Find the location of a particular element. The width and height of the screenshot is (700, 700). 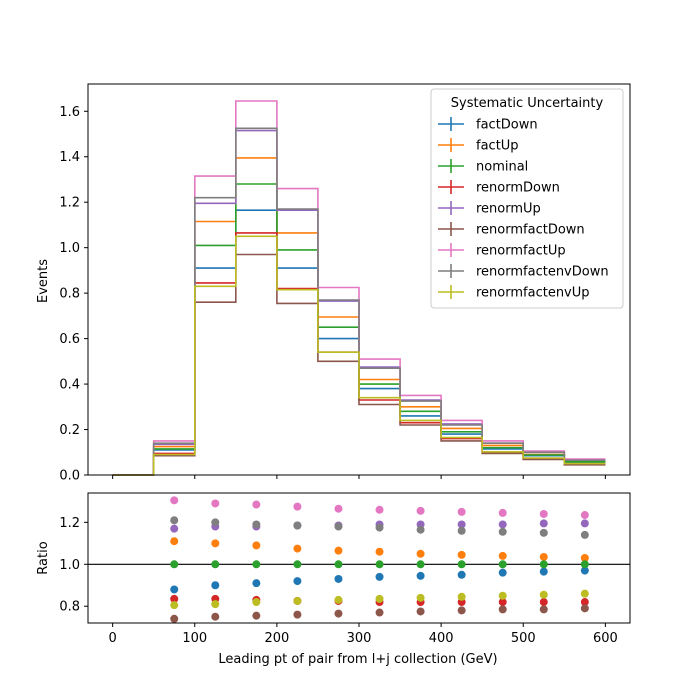

legend-label: renormfactUp is located at coordinates (521, 251).